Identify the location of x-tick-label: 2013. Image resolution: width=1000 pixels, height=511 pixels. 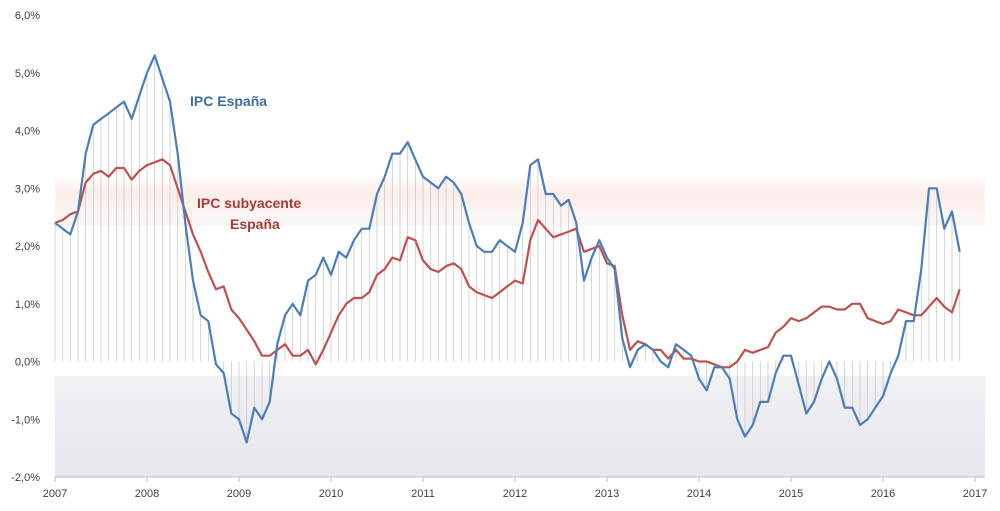
(607, 494).